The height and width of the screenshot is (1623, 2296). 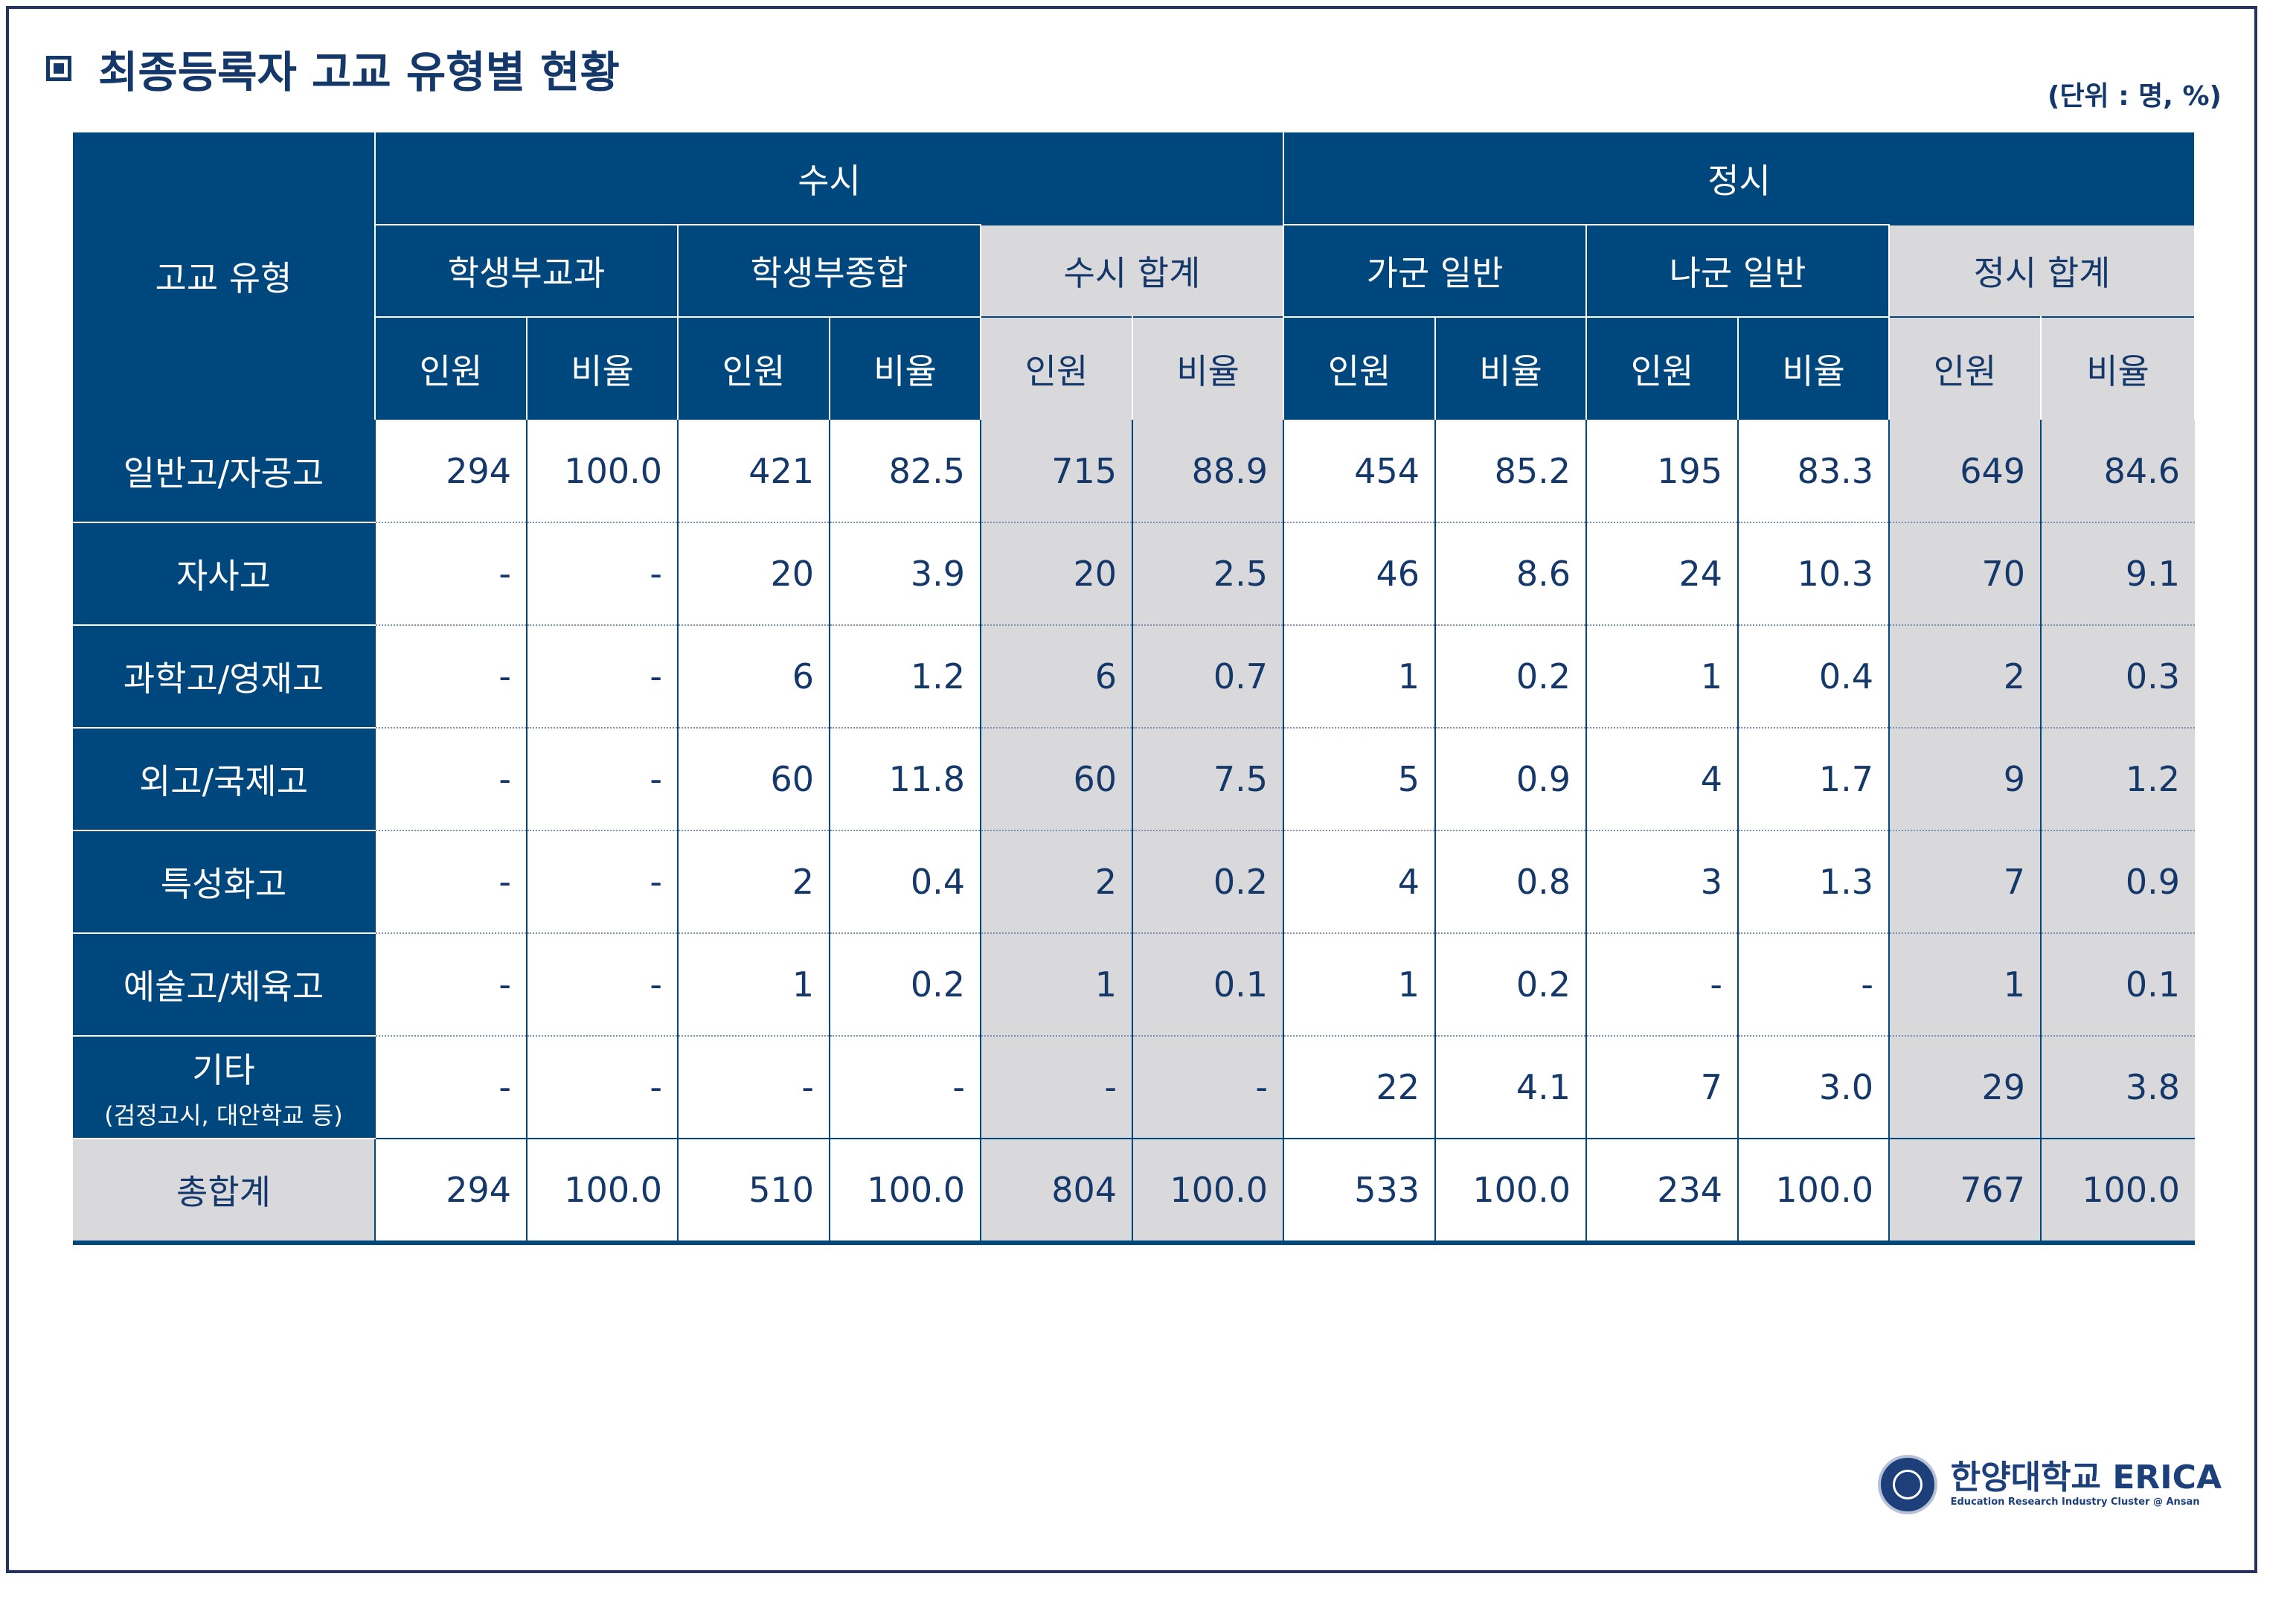 I want to click on logo-name: 한양대학교 ERICA, so click(x=2086, y=1477).